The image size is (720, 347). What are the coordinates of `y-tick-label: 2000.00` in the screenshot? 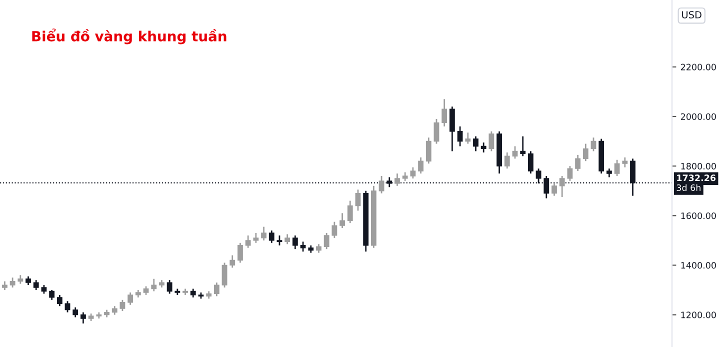 It's located at (698, 116).